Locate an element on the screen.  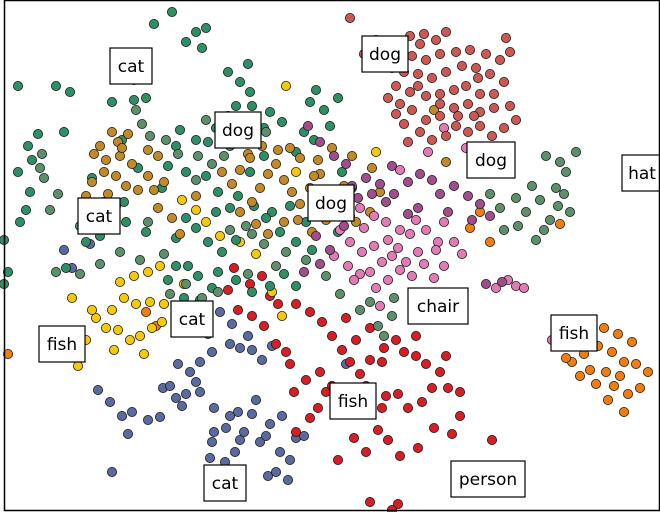
annotation-label-cat-2: cat is located at coordinates (99, 216).